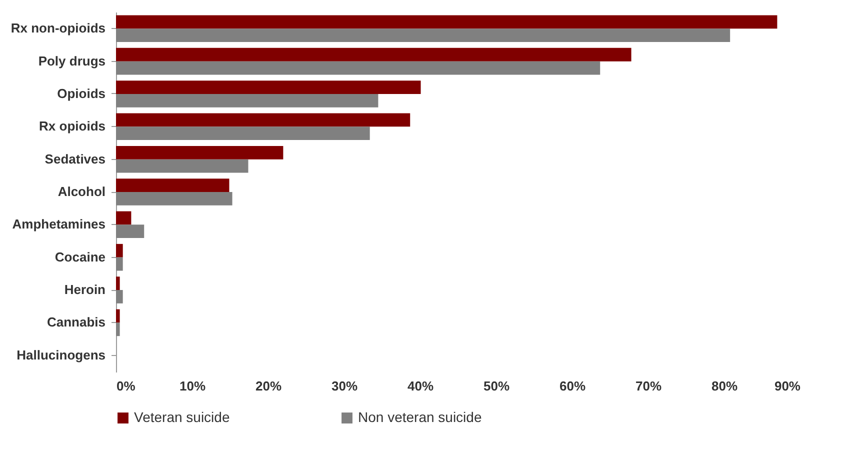 Image resolution: width=853 pixels, height=454 pixels. I want to click on x-tick-label: 70%, so click(648, 386).